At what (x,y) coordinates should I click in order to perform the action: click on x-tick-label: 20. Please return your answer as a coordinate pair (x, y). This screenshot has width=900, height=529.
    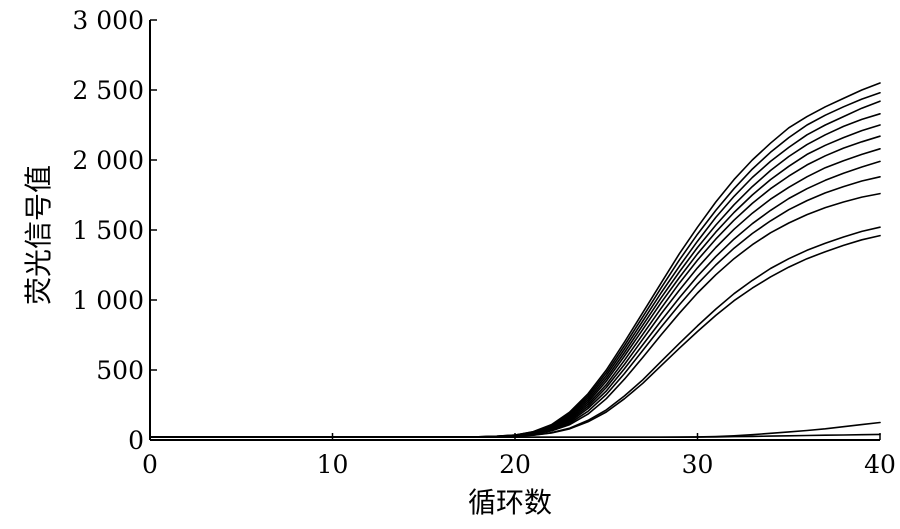
    Looking at the image, I should click on (515, 464).